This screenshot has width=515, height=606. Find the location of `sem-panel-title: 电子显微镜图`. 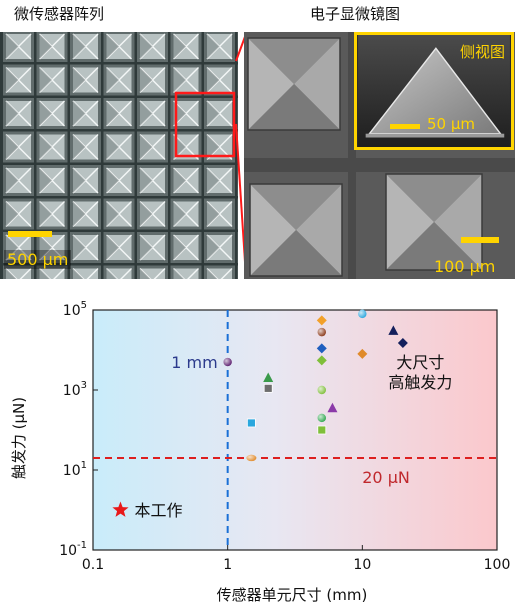

sem-panel-title: 电子显微镜图 is located at coordinates (355, 14).